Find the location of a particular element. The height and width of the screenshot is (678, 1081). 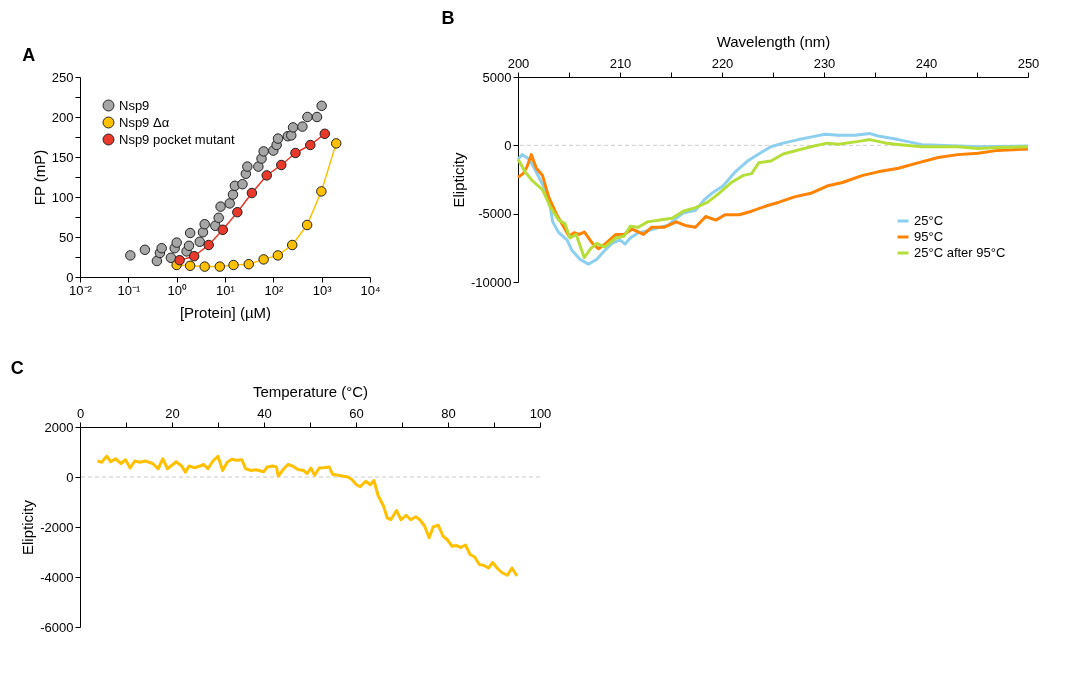

x-tick-label: 10⁻¹ is located at coordinates (129, 290).